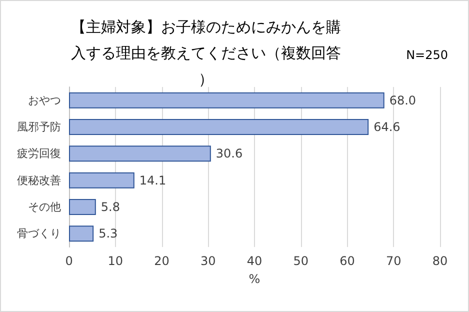  Describe the element at coordinates (206, 53) in the screenshot. I see `chart-title: 【主婦対象】お子様のためにみかんを購入する理由を教えてください（複数回答）` at that location.